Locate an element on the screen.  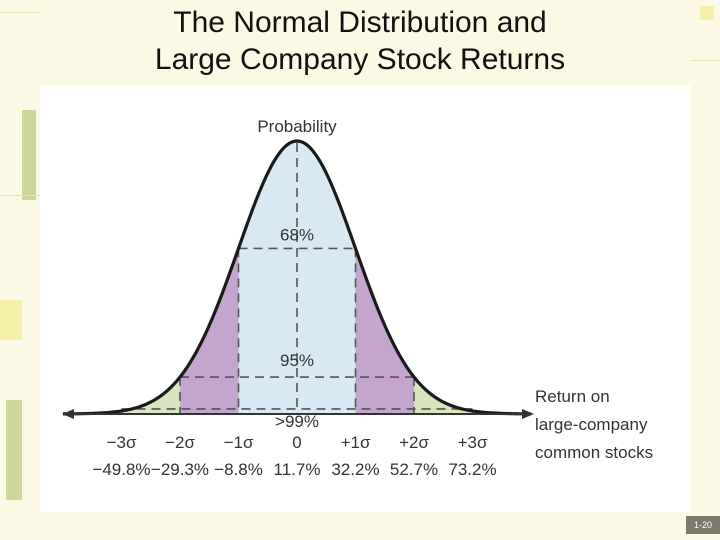
x-tick-return-label: 73.2% is located at coordinates (472, 469).